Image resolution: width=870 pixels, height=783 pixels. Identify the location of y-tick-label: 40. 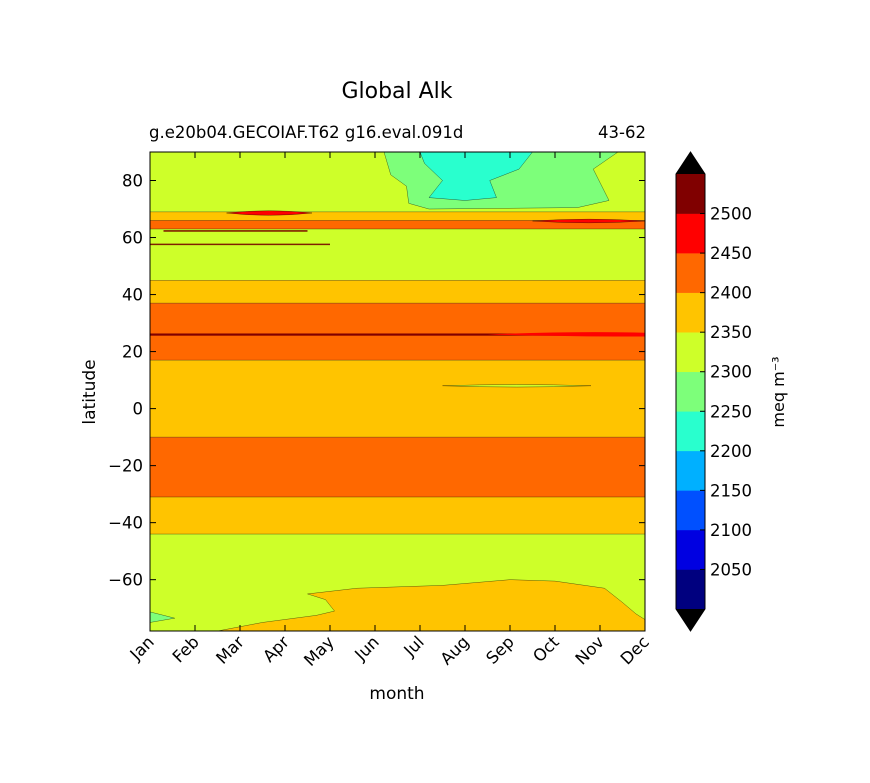
(132, 295).